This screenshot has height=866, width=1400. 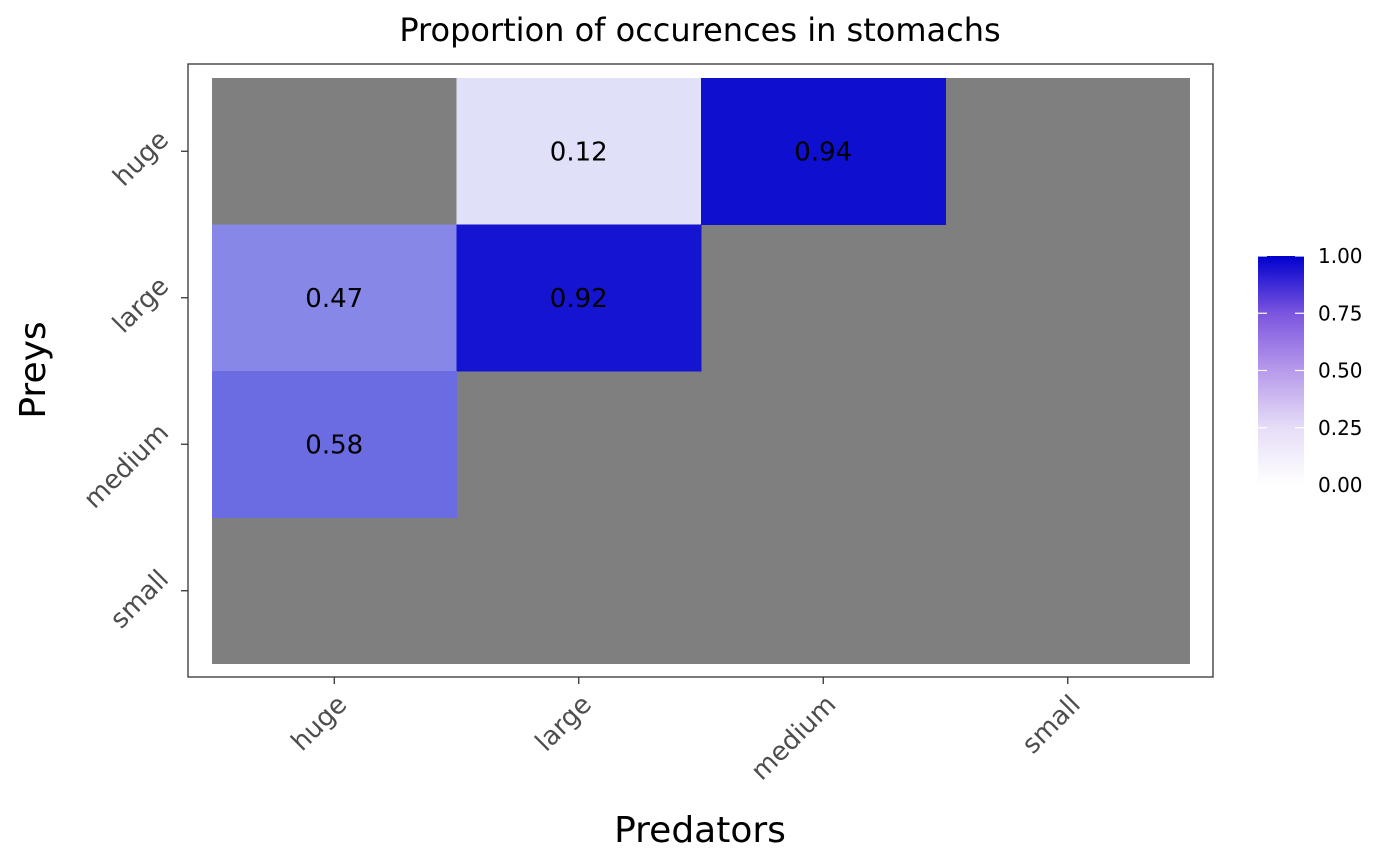 What do you see at coordinates (33, 369) in the screenshot?
I see `y-axis-title: Preys` at bounding box center [33, 369].